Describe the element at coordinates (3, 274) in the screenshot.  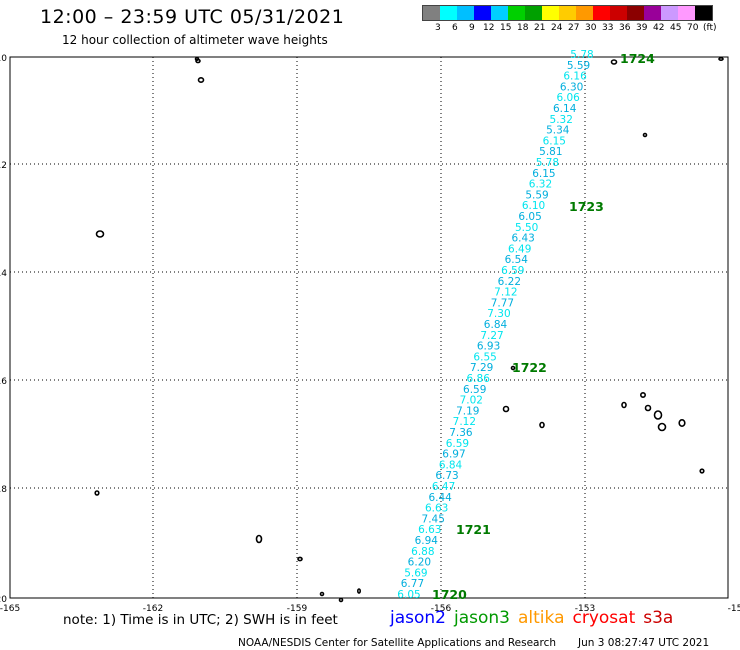
I see `latitude-tick-label: -14` at that location.